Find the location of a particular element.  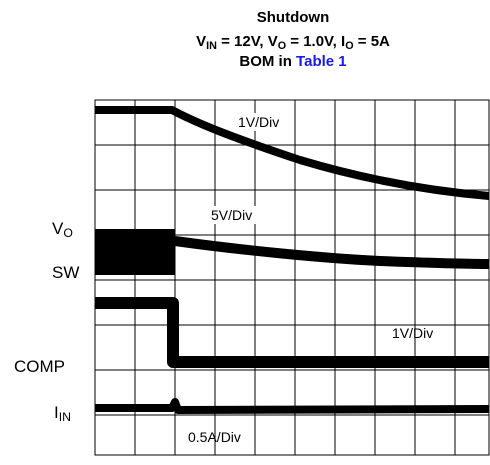

scale-label: 0.5A/Div is located at coordinates (214, 437).